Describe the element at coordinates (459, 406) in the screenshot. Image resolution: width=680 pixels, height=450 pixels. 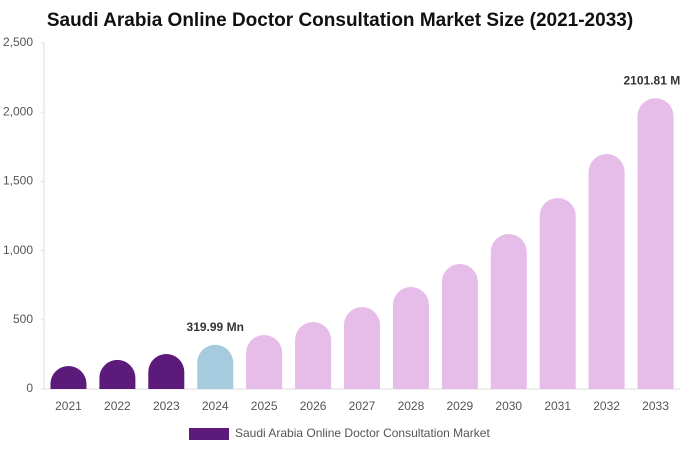
I see `x-tick-label: 2029` at that location.